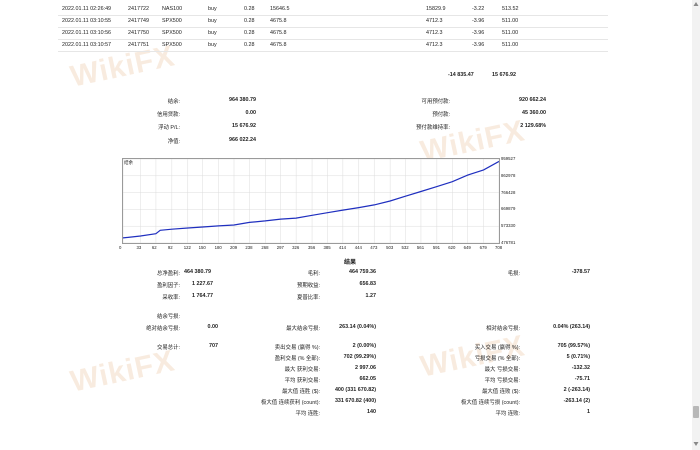  What do you see at coordinates (580, 272) in the screenshot?
I see `gross-loss-value: -378.57` at bounding box center [580, 272].